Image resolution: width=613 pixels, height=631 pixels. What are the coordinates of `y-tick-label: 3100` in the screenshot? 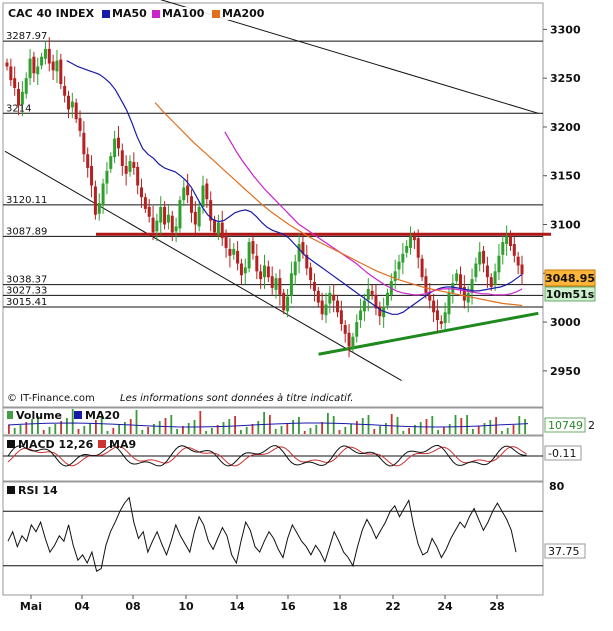 It's located at (565, 225).